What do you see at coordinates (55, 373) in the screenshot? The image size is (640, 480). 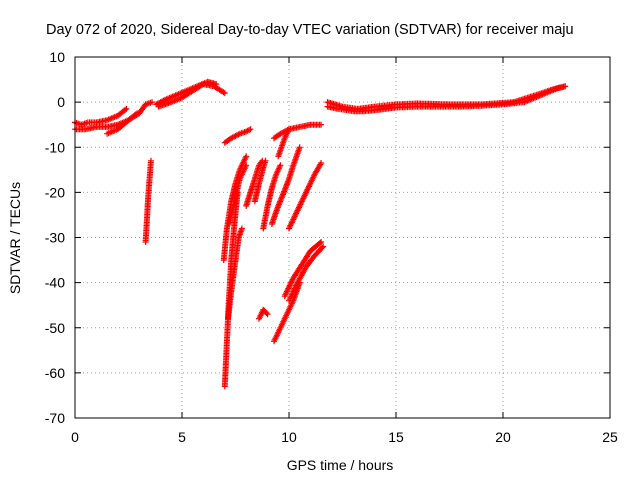 I see `y-tick-label: -60` at bounding box center [55, 373].